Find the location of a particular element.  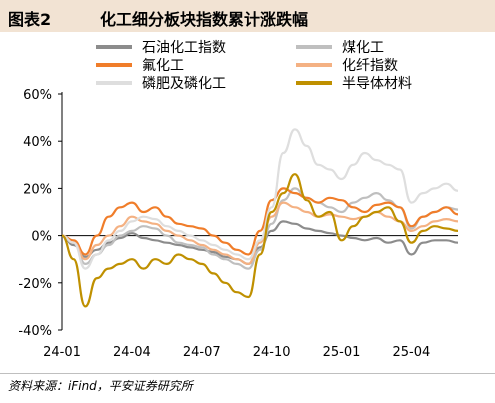

legend-label: 煤化工 is located at coordinates (363, 48).